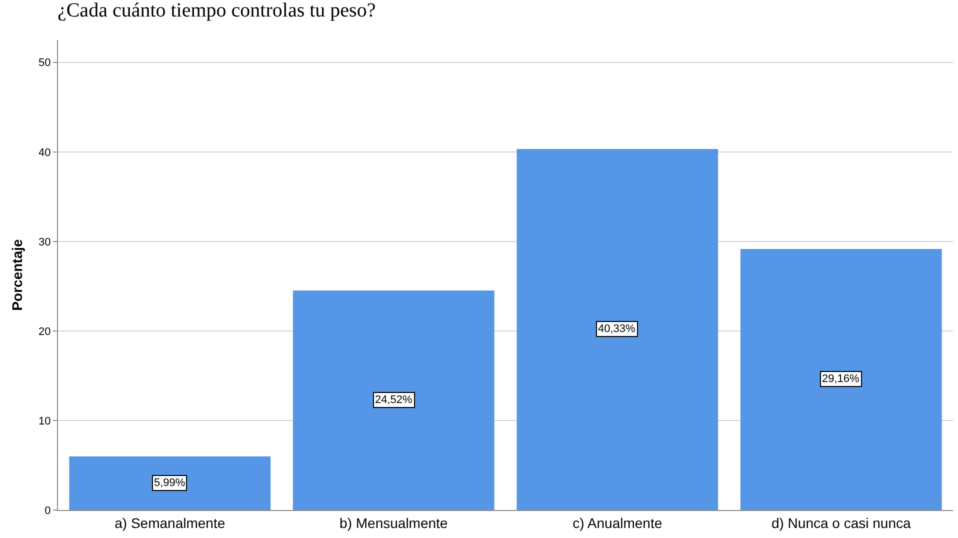 This screenshot has height=538, width=958. Describe the element at coordinates (17, 274) in the screenshot. I see `y-axis-title: Porcentaje` at that location.